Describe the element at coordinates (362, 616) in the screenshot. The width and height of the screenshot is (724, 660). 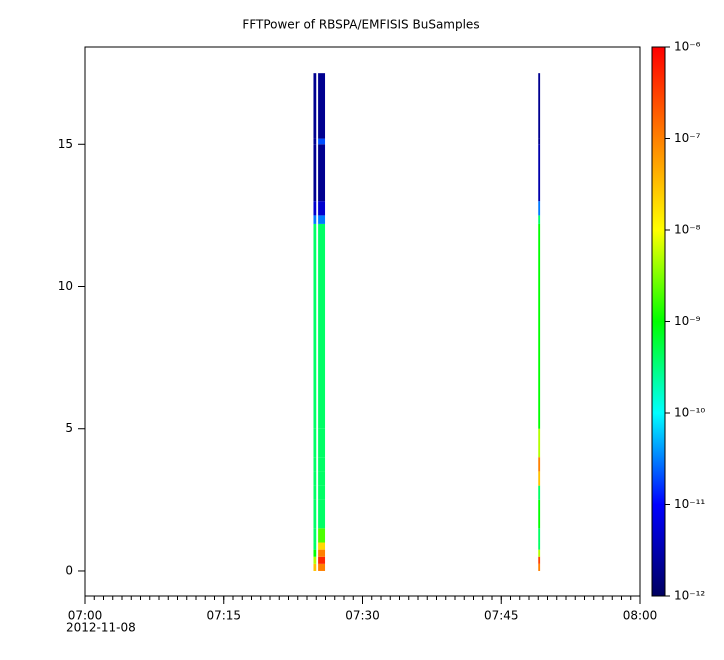
I see `x-tick-label: 07:30` at that location.